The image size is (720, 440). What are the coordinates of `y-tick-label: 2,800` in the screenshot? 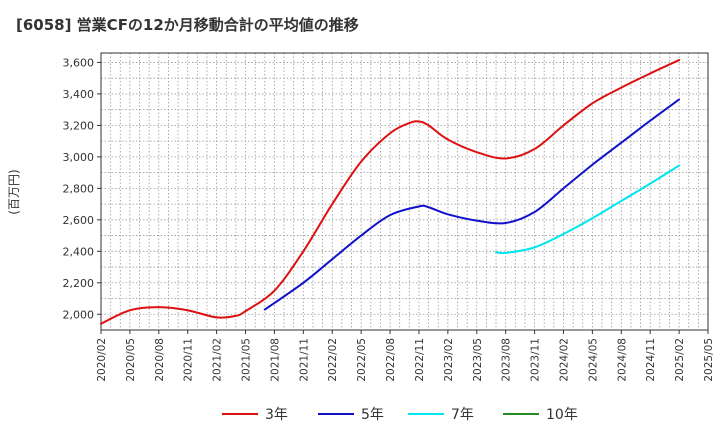 It's located at (79, 188).